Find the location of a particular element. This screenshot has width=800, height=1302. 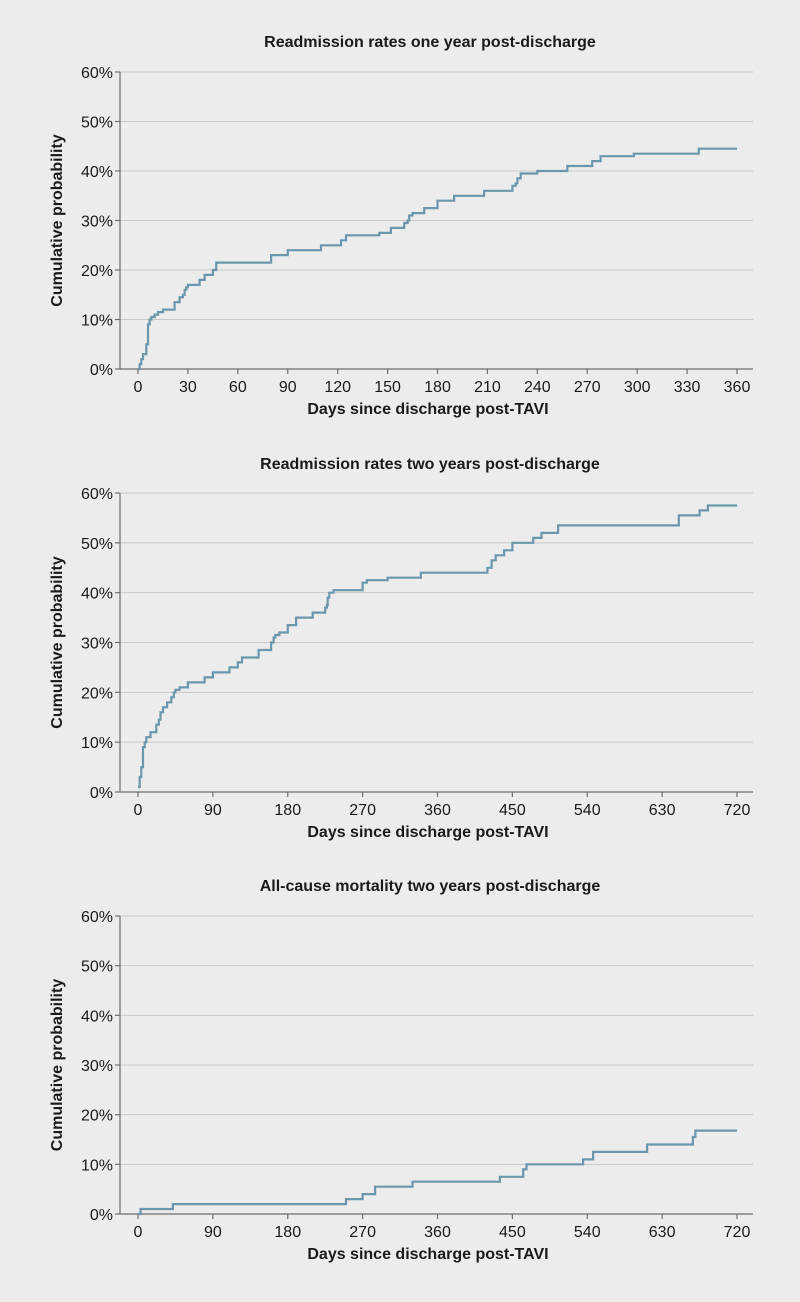

x-tick-label: 330 is located at coordinates (687, 387).